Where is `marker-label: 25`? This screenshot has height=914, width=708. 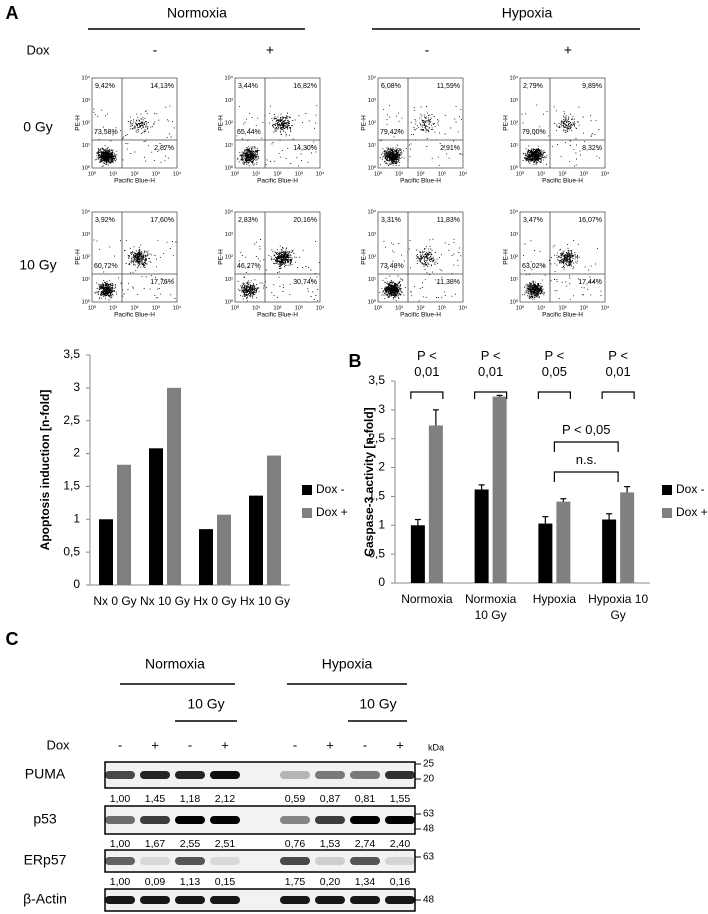 marker-label: 25 is located at coordinates (429, 764).